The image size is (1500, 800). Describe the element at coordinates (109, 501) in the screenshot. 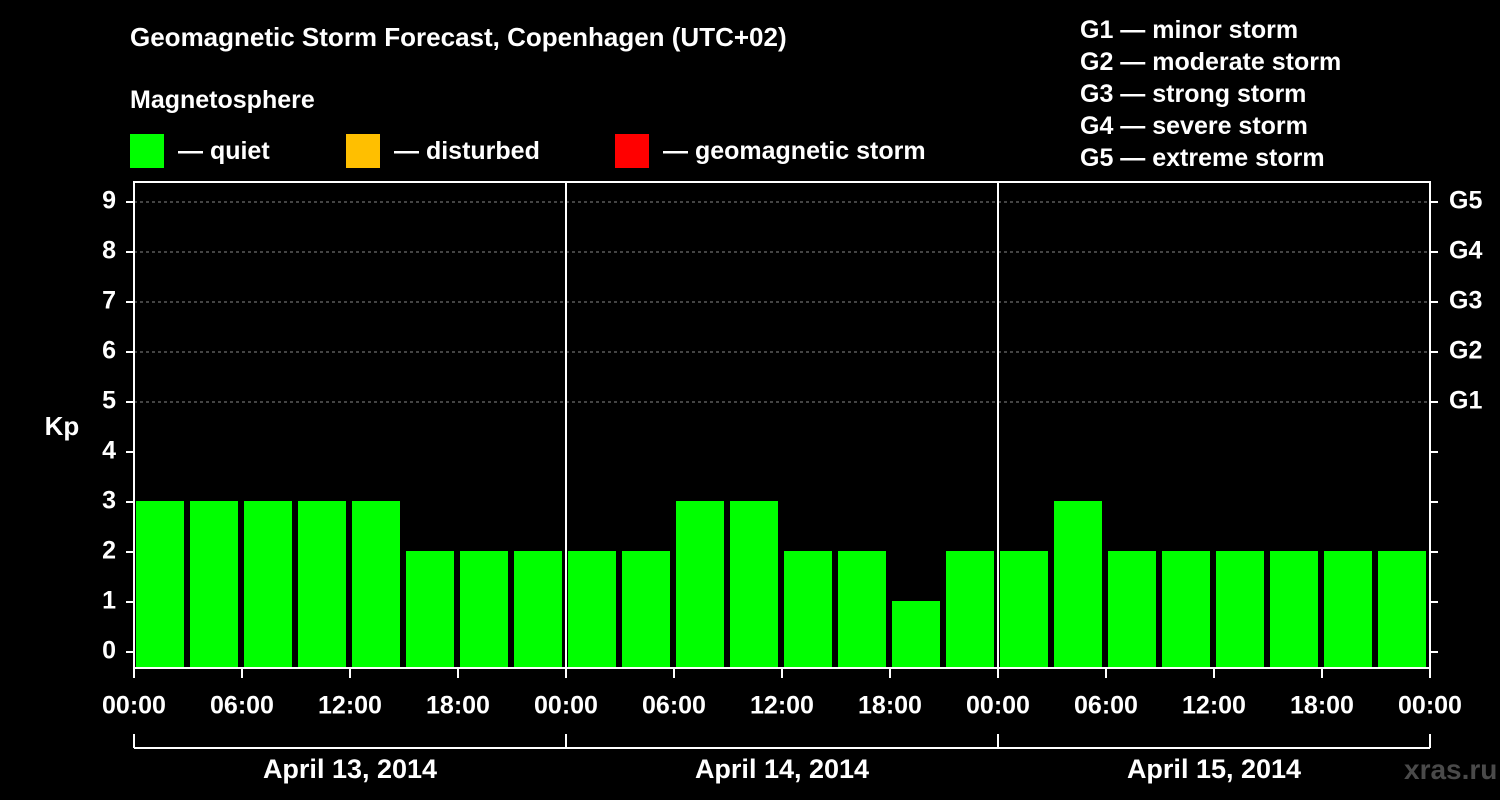

I see `y-tick-label-3: 3` at that location.